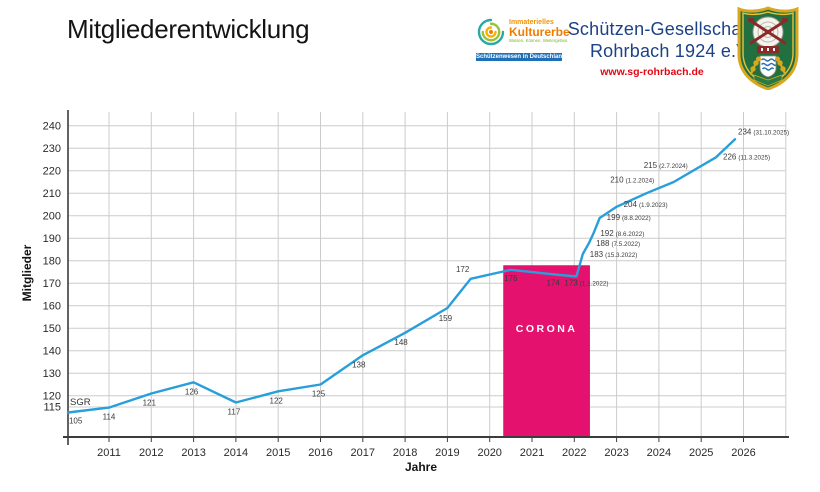  I want to click on x-tick-label: 2017, so click(363, 453).